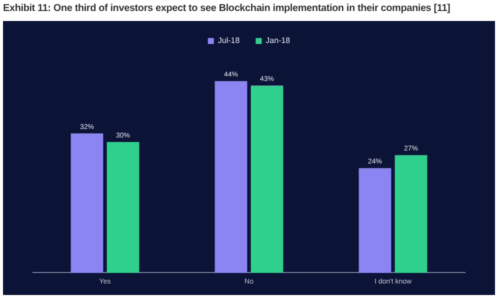  What do you see at coordinates (229, 41) in the screenshot?
I see `legend-label: Jul-18` at bounding box center [229, 41].